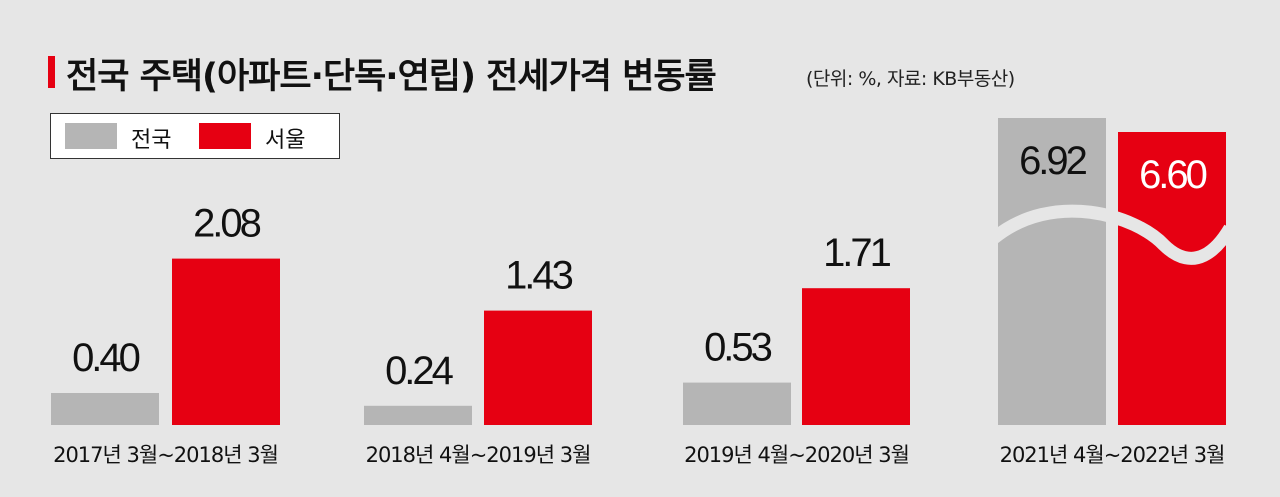  Describe the element at coordinates (165, 455) in the screenshot. I see `category-label-0: 2017년 3월~2018년 3월` at that location.